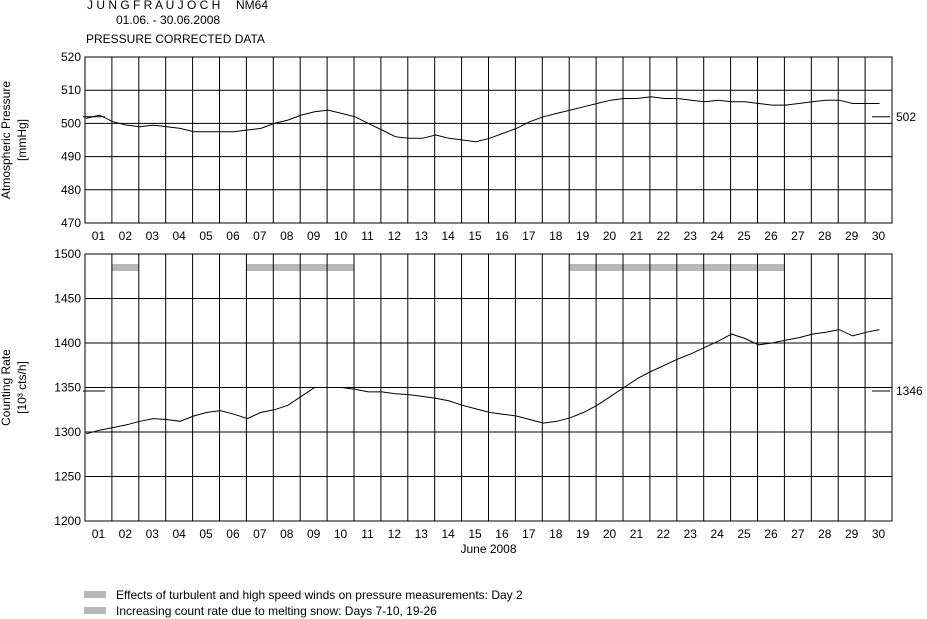 The image size is (927, 619). Describe the element at coordinates (153, 6) in the screenshot. I see `station-title: J U N G F R A U J O C H` at that location.